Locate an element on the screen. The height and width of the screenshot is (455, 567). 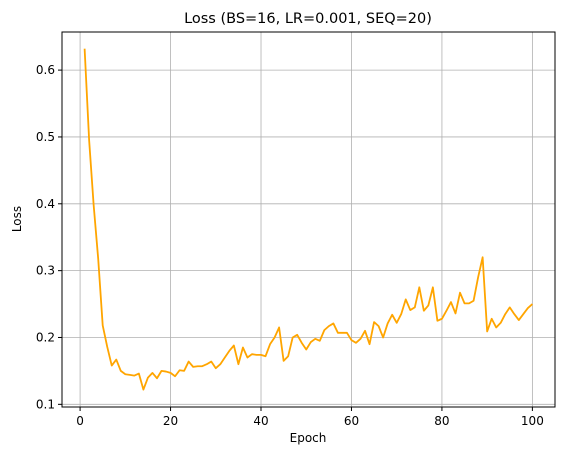
y-axis-label: Loss is located at coordinates (17, 219).